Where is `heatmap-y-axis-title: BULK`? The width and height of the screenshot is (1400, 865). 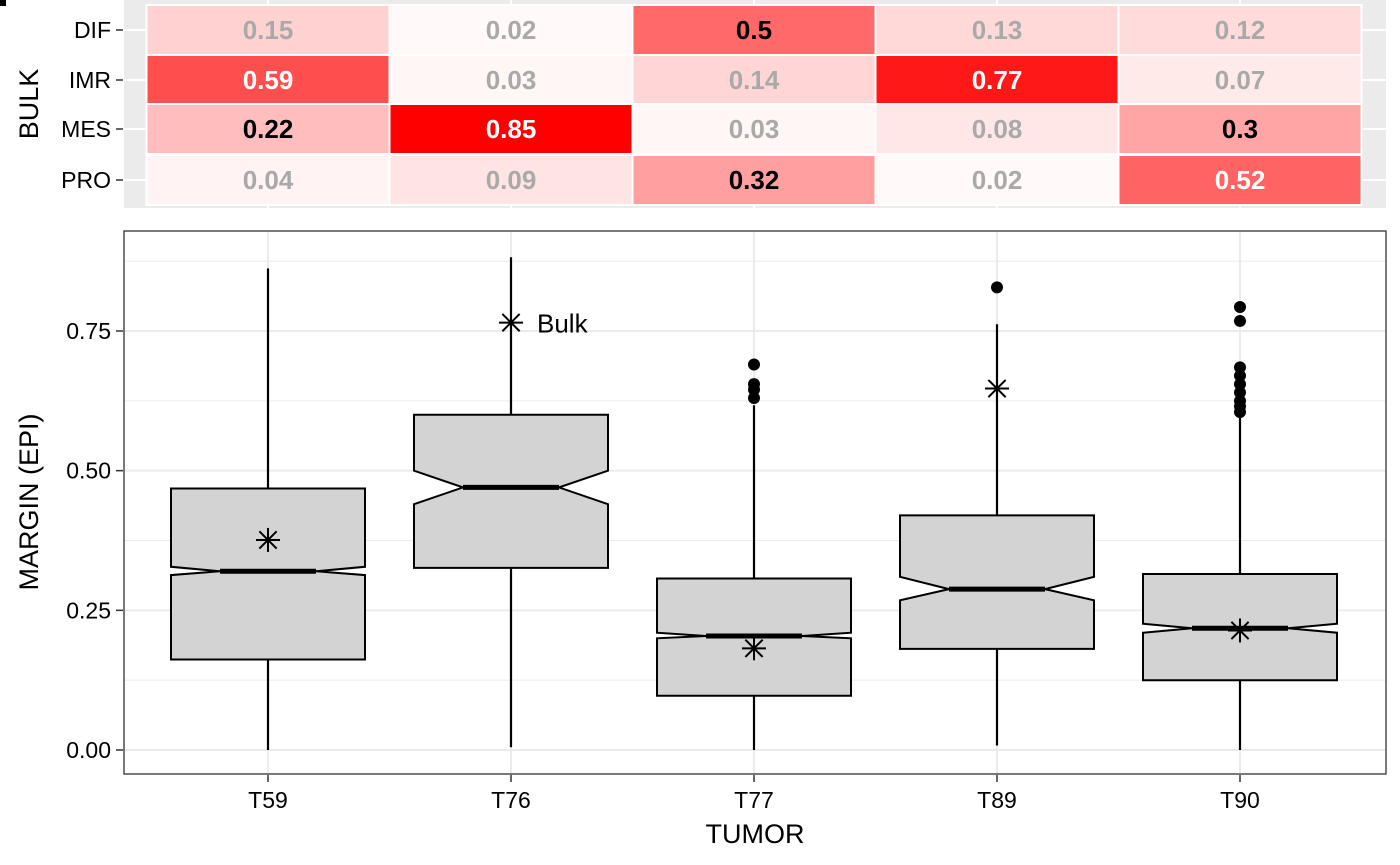 heatmap-y-axis-title: BULK is located at coordinates (29, 104).